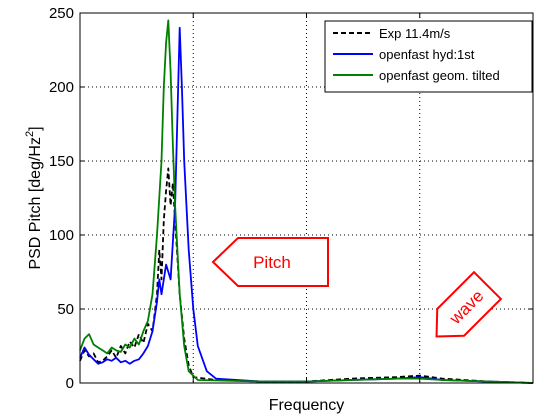 The height and width of the screenshot is (415, 536). I want to click on y-axis-label: PSD Pitch [deg/Hz2], so click(34, 197).